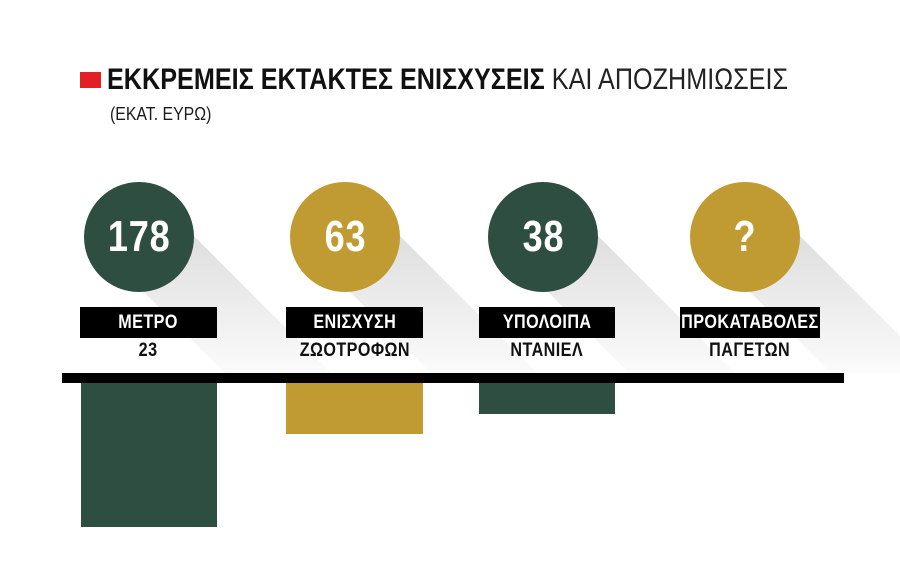 This screenshot has width=900, height=585. What do you see at coordinates (354, 408) in the screenshot?
I see `bar-enischysi-zootrofon` at bounding box center [354, 408].